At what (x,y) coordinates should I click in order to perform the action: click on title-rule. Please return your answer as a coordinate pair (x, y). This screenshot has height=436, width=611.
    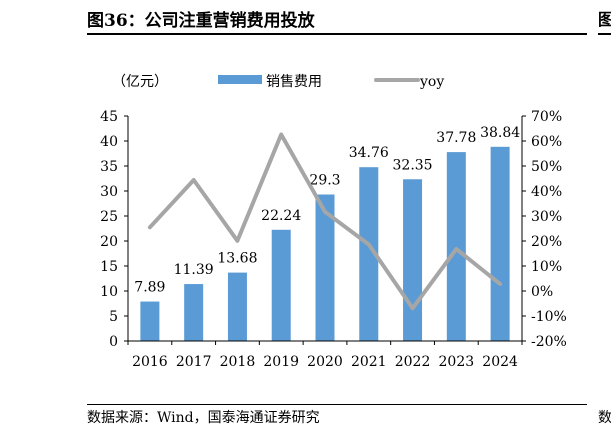
    Looking at the image, I should click on (337, 34).